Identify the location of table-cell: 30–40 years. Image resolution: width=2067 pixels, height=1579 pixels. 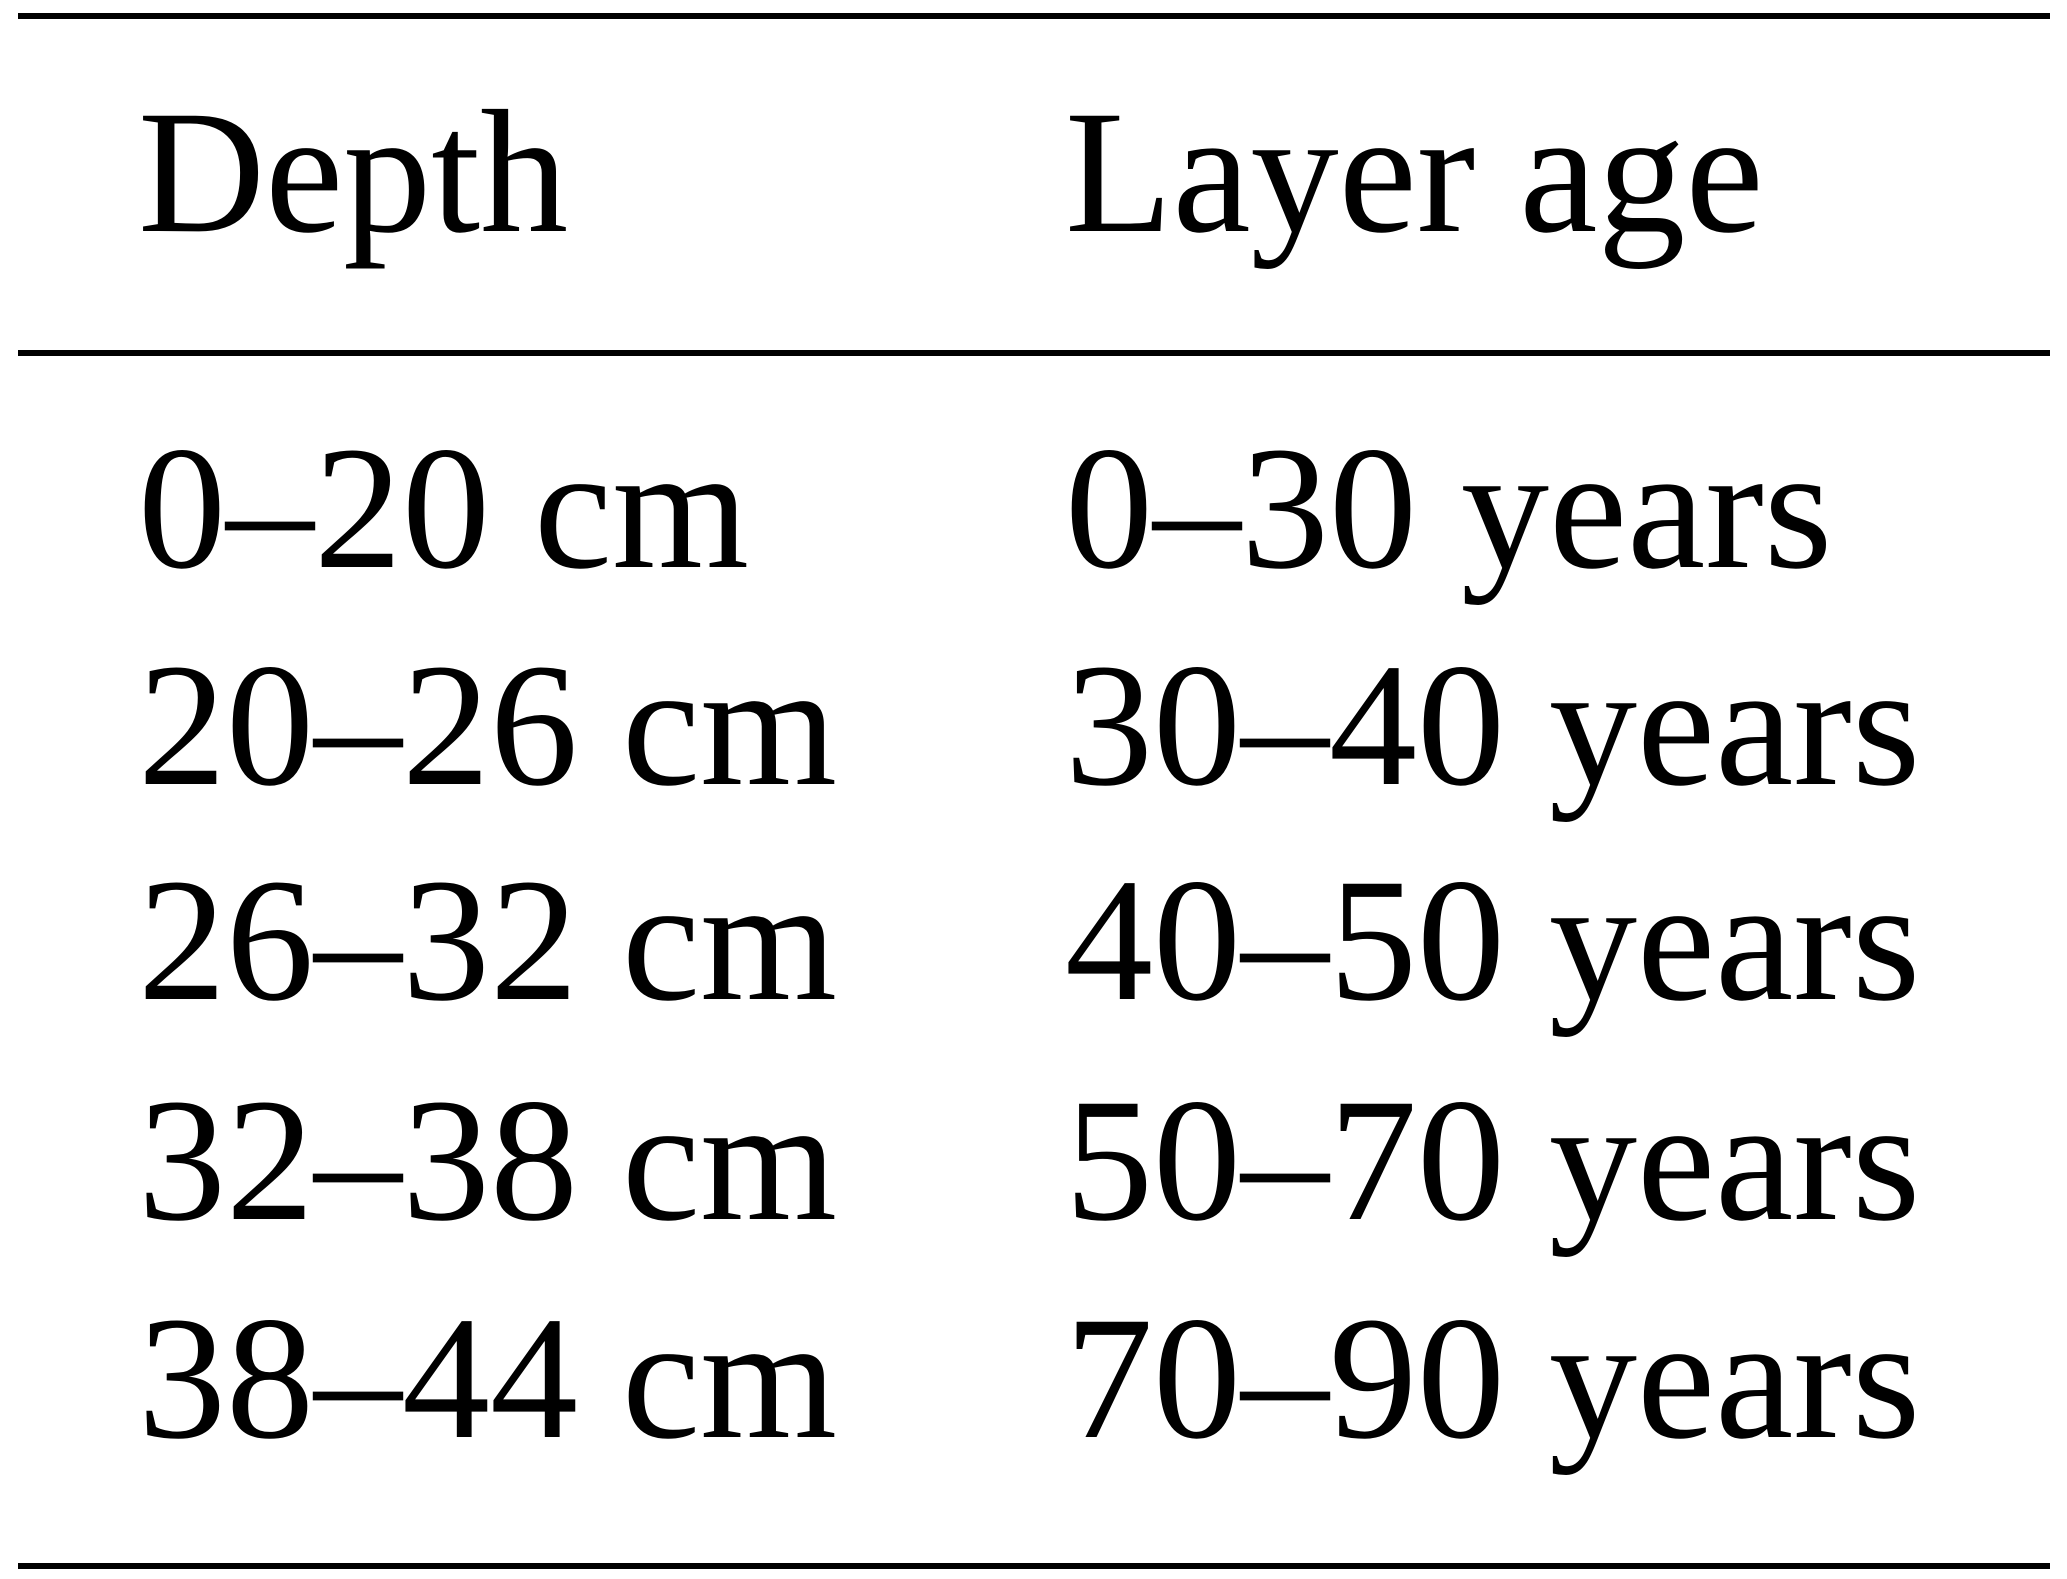
(1492, 725).